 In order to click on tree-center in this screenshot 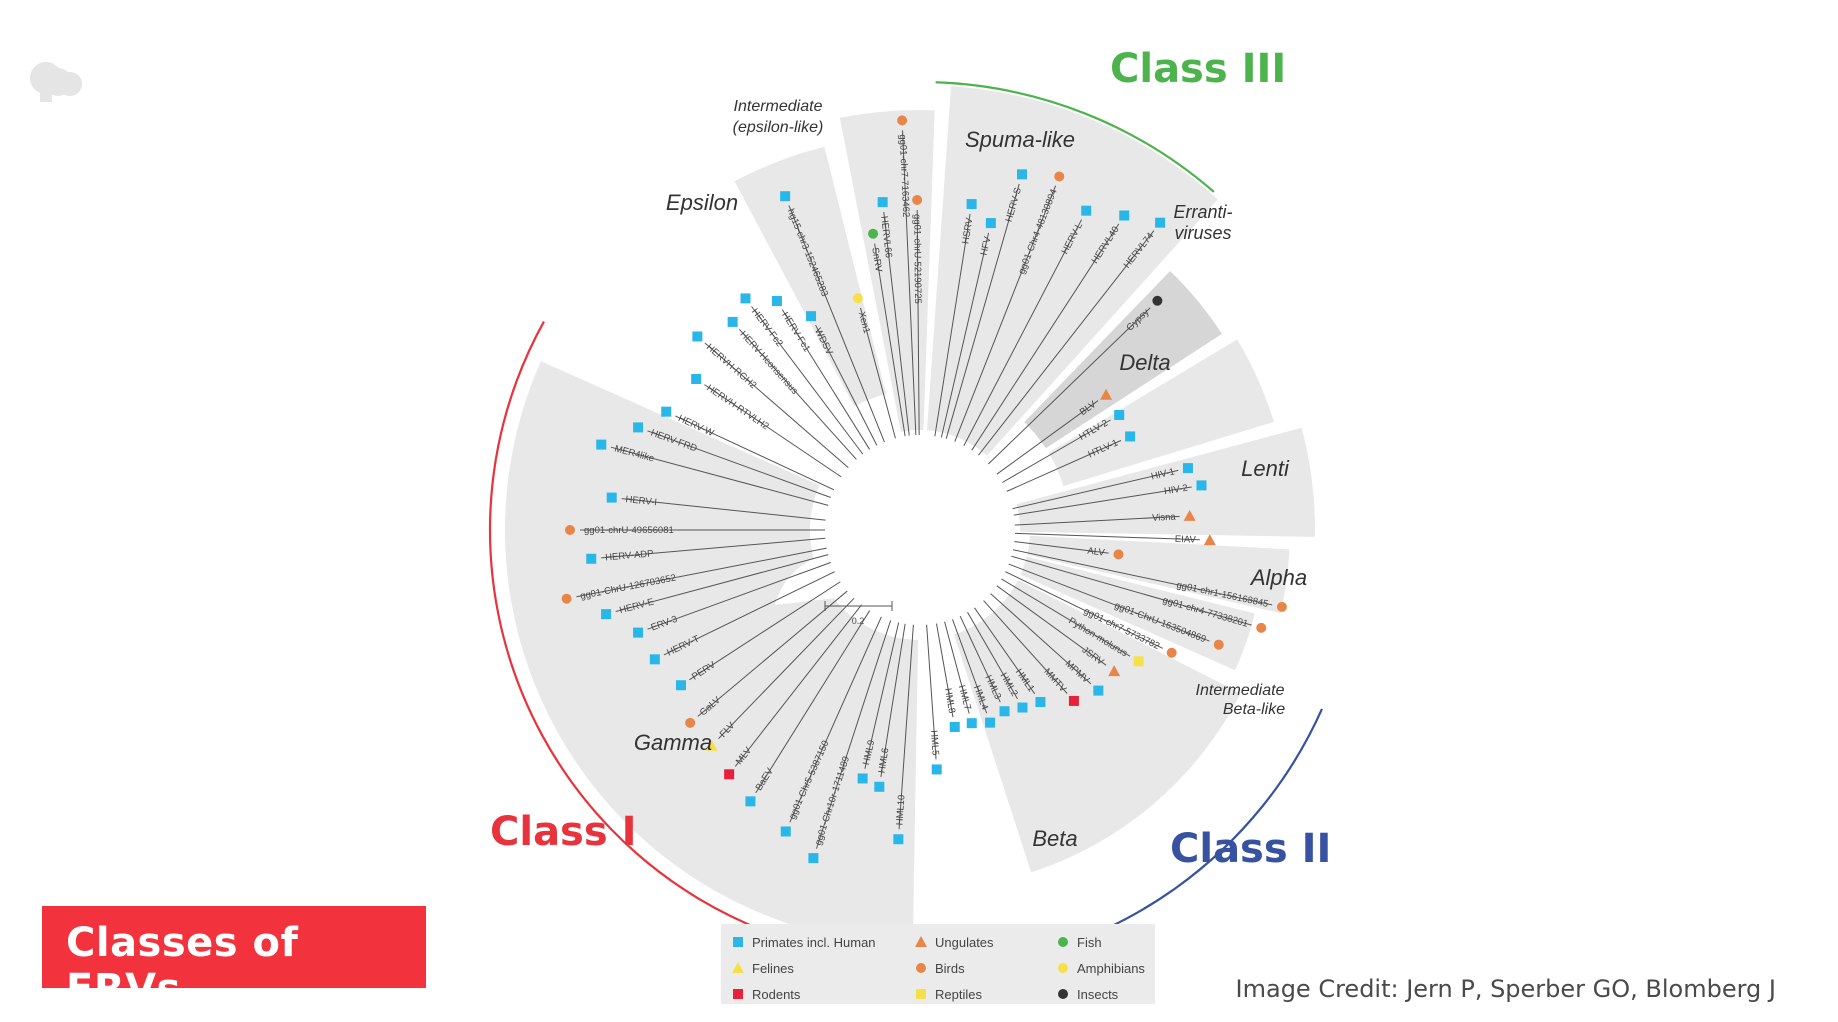, I will do `click(840, 578)`.